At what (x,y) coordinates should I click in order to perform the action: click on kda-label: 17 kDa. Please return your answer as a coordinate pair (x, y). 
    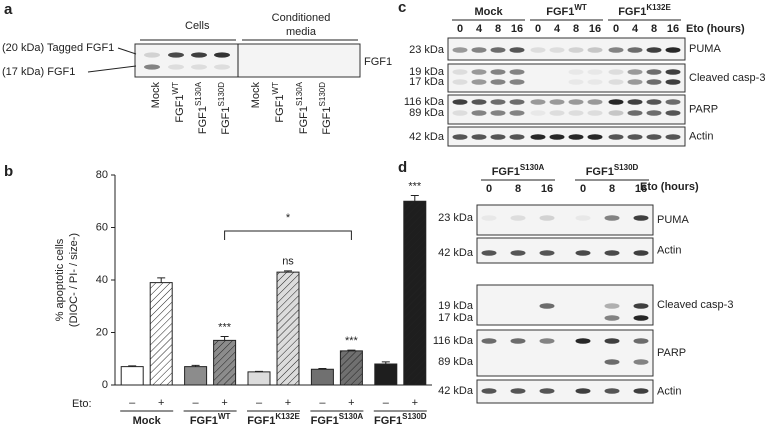
    Looking at the image, I should click on (427, 82).